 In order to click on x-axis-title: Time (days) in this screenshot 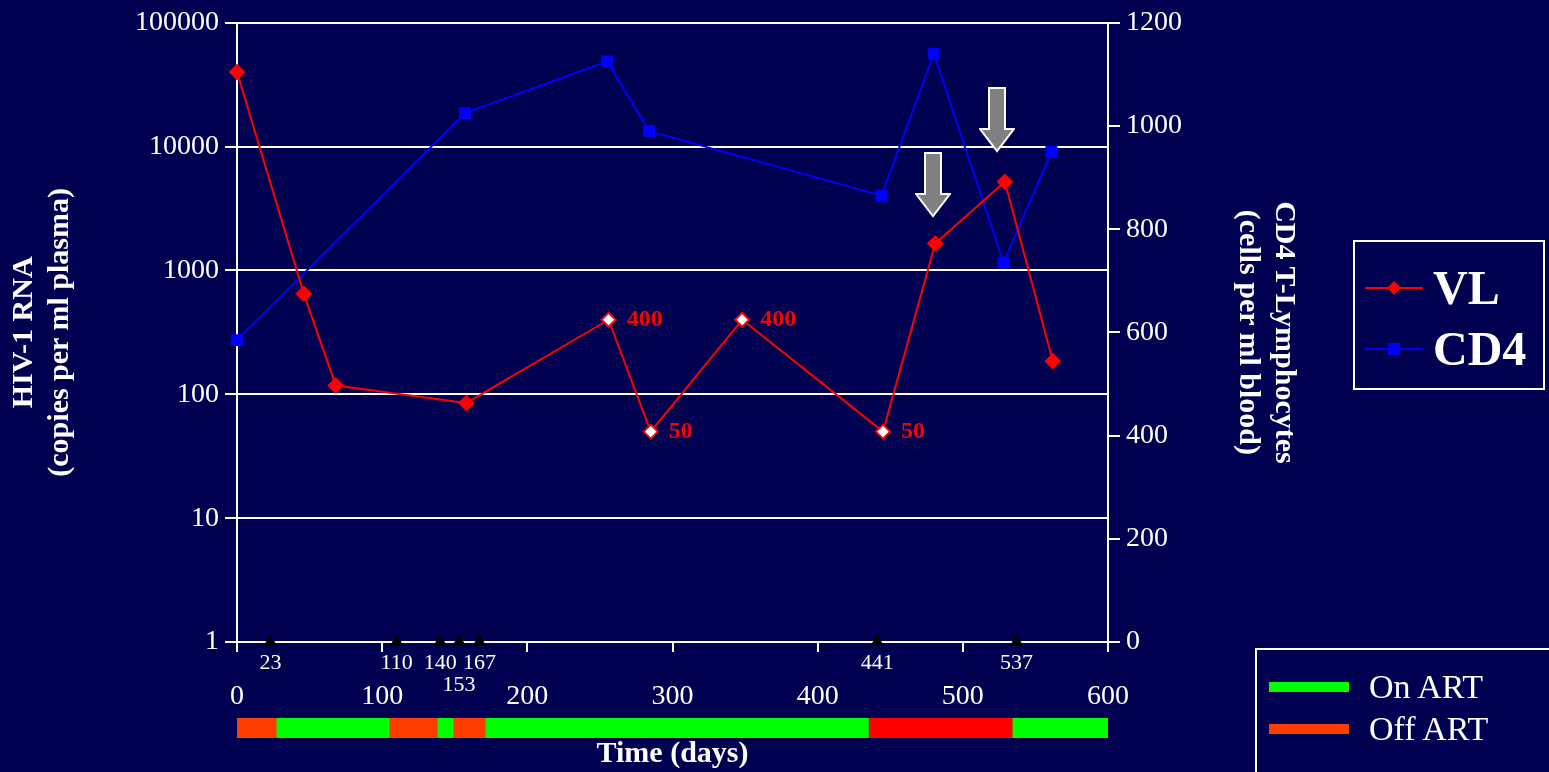, I will do `click(672, 751)`.